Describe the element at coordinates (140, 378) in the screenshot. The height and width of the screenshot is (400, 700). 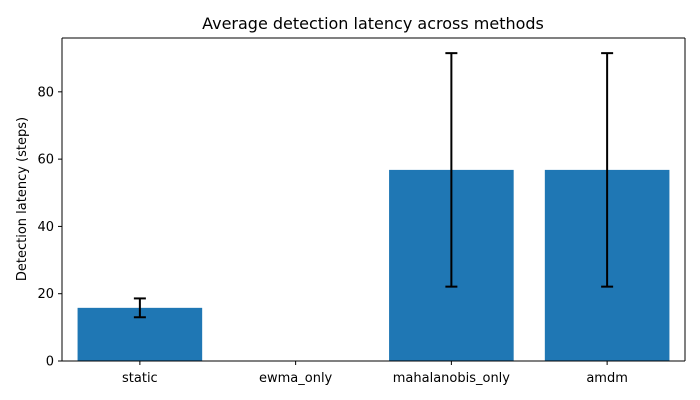
I see `x-tick-label-static: static` at that location.